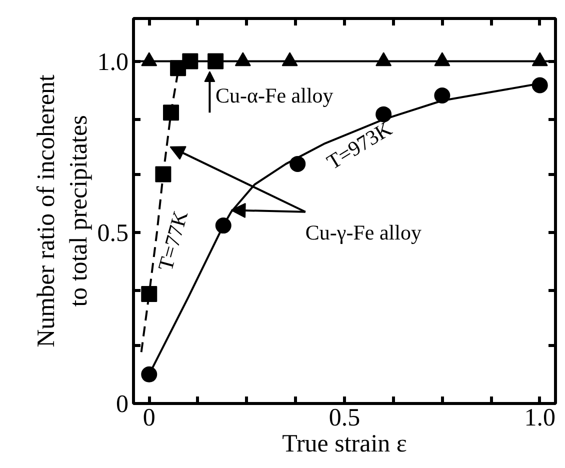 The height and width of the screenshot is (468, 565). I want to click on y-tick-label: 0.5, so click(112, 233).